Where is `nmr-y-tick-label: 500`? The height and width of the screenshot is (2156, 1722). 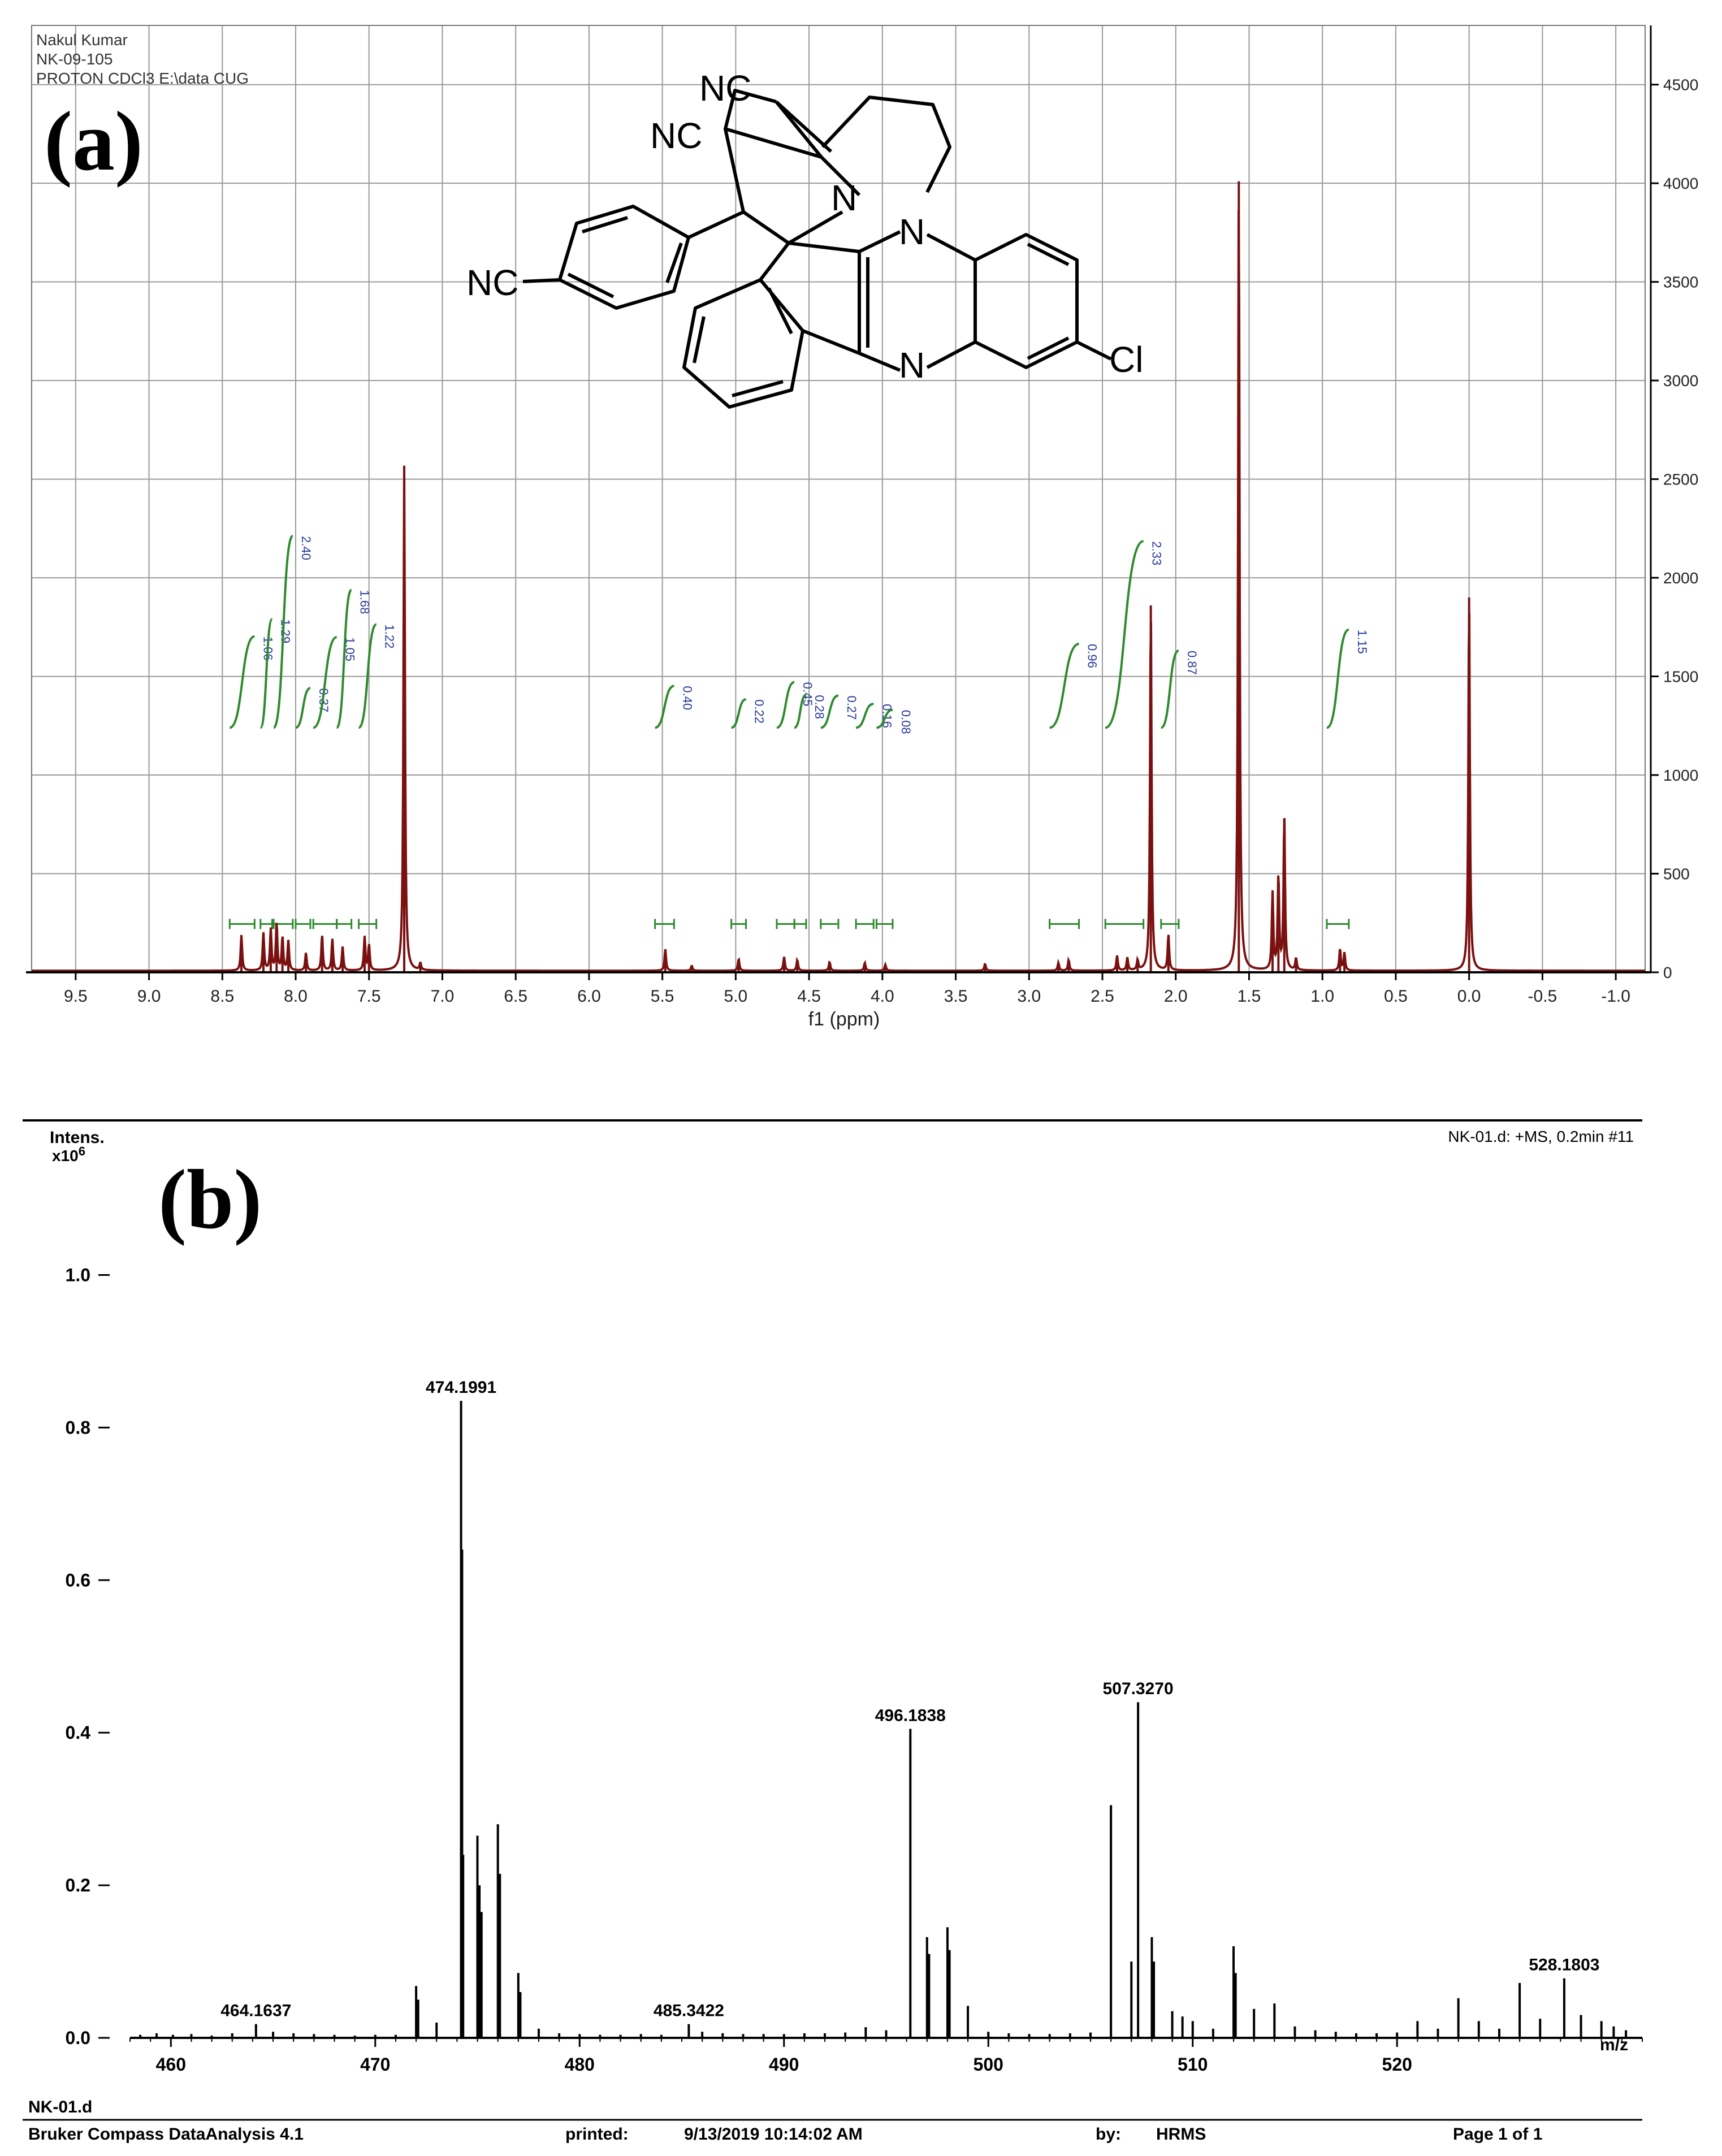 nmr-y-tick-label: 500 is located at coordinates (1676, 874).